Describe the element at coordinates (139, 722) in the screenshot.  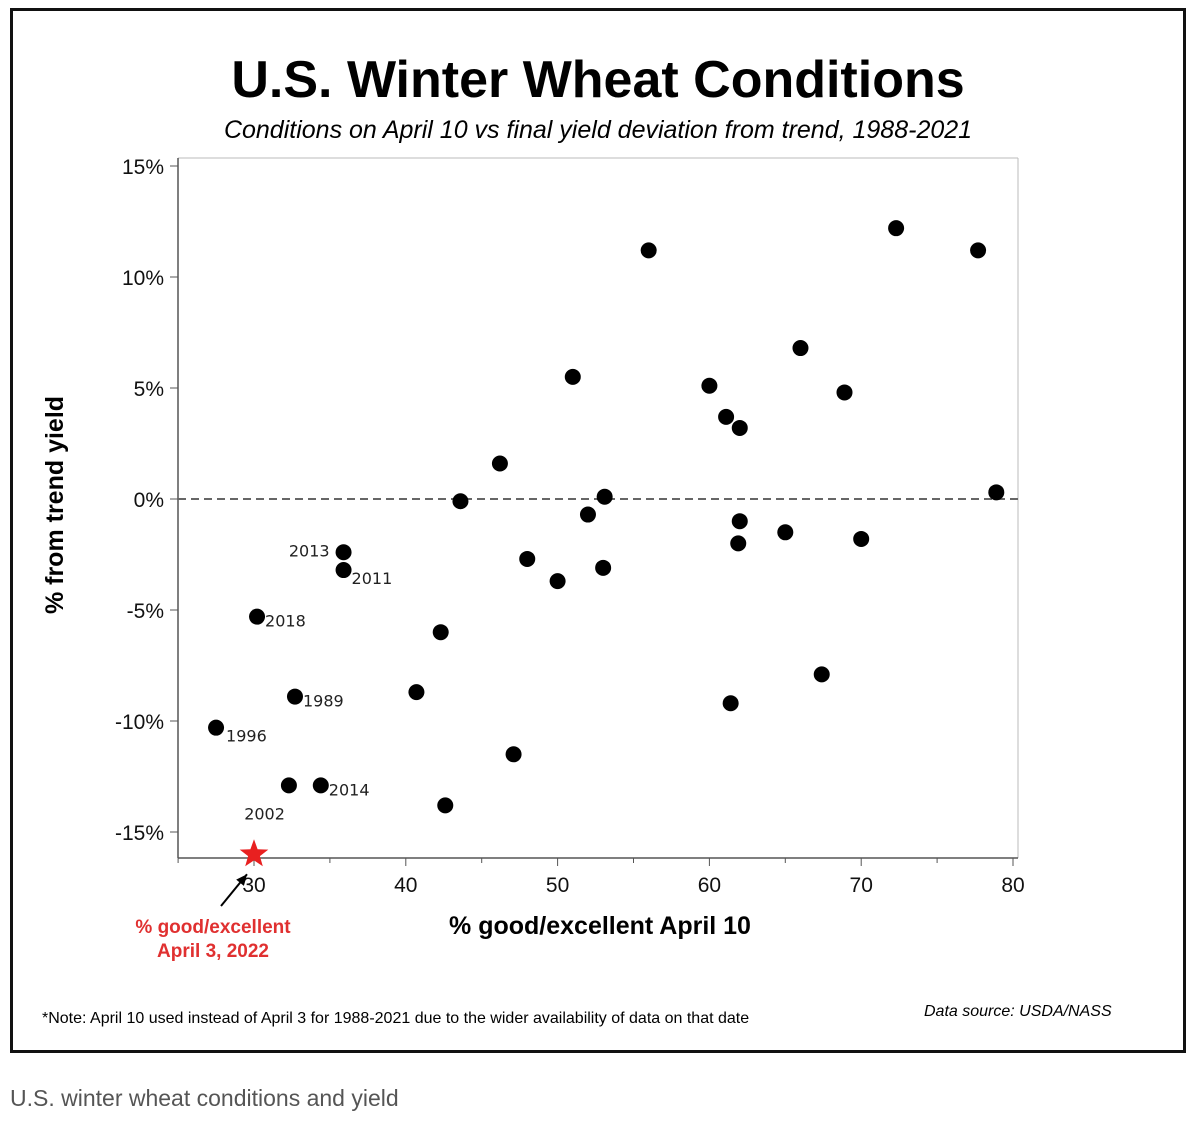
I see `y-tick-label: -10%` at that location.